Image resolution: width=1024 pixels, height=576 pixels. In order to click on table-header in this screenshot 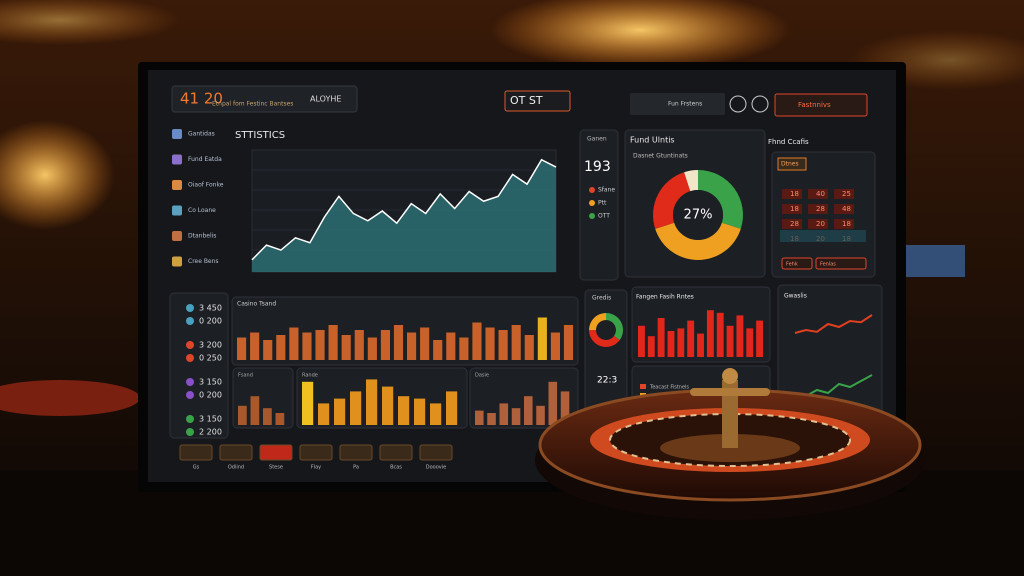, I will do `click(792, 164)`.